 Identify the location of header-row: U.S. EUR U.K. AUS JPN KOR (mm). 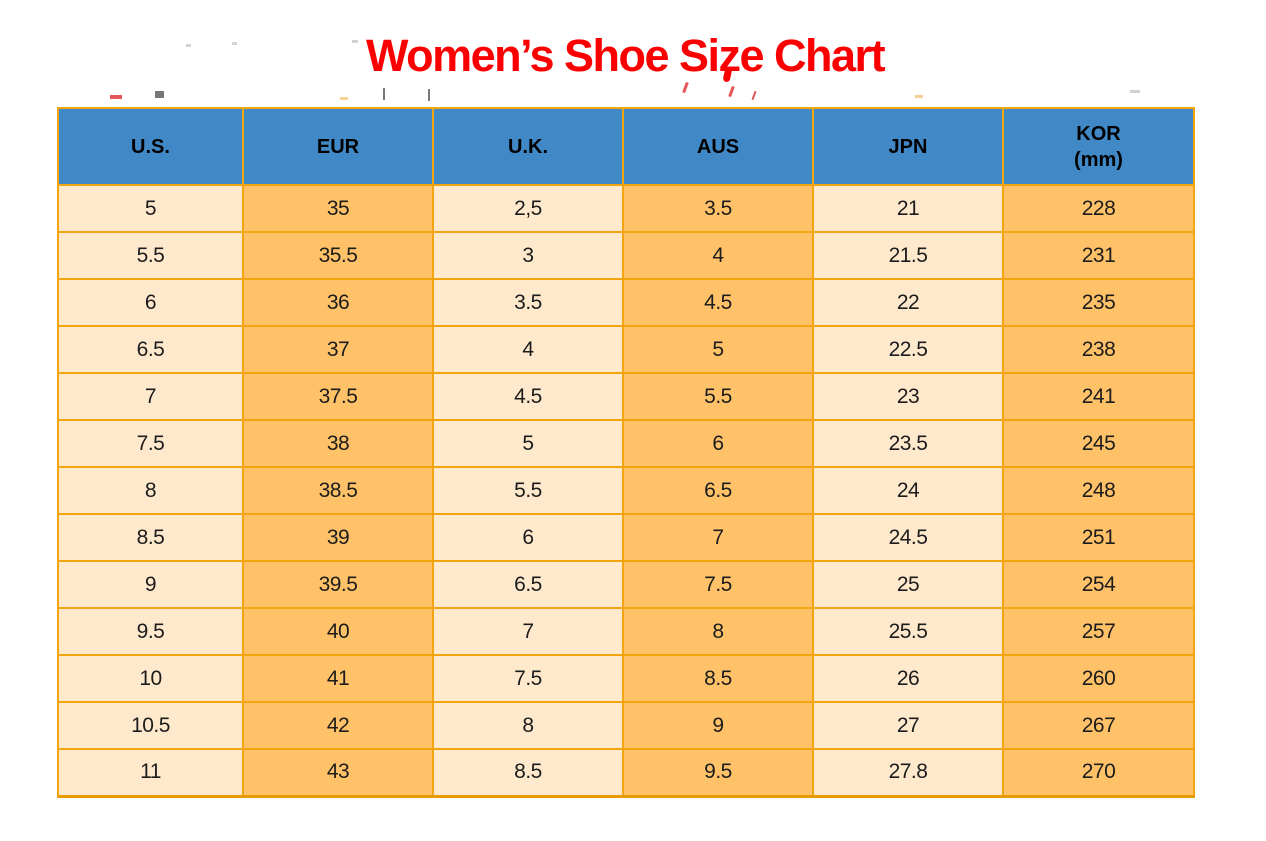
(626, 146).